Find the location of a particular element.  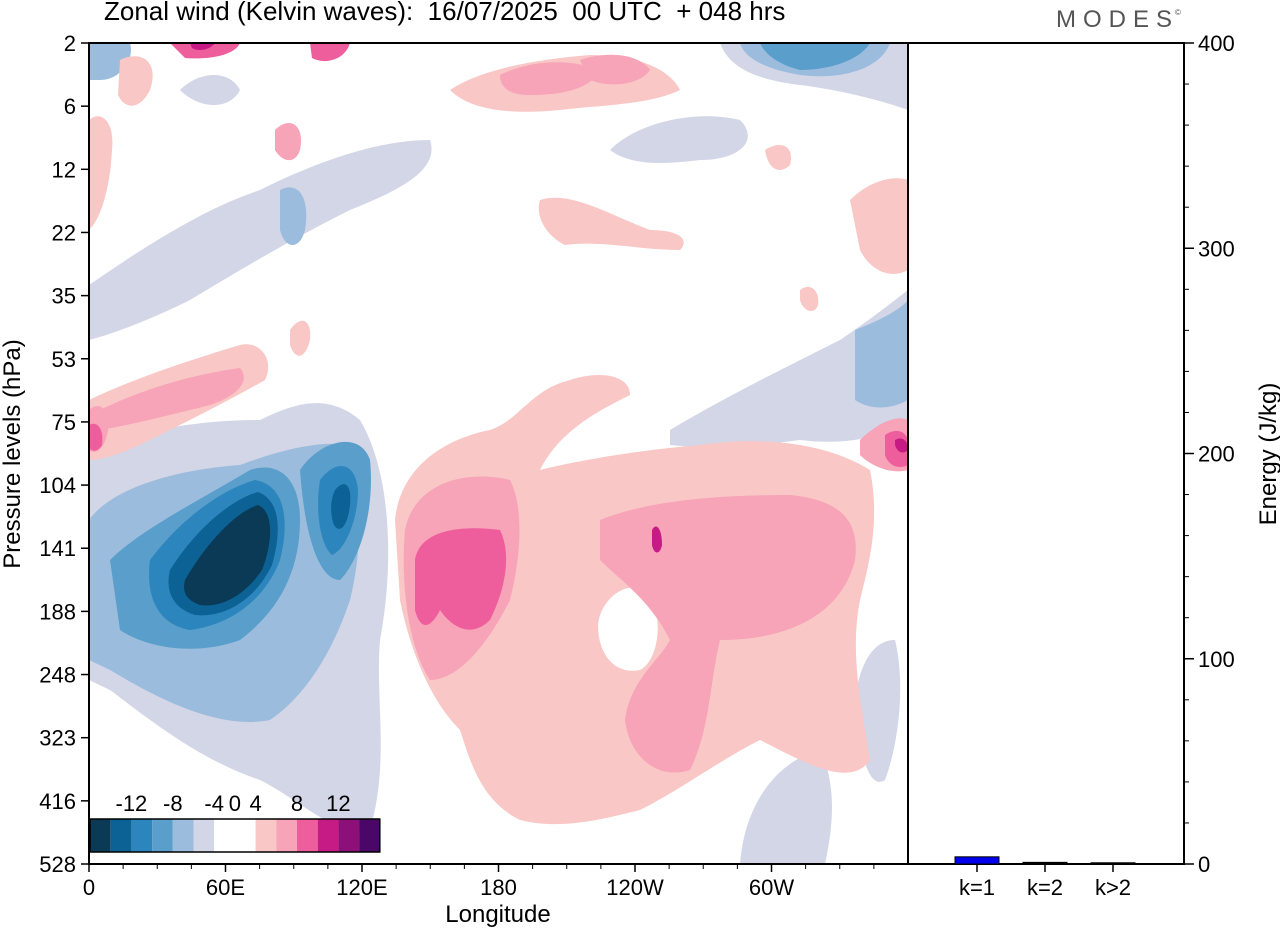

x-tick-label: 60E is located at coordinates (225, 887).